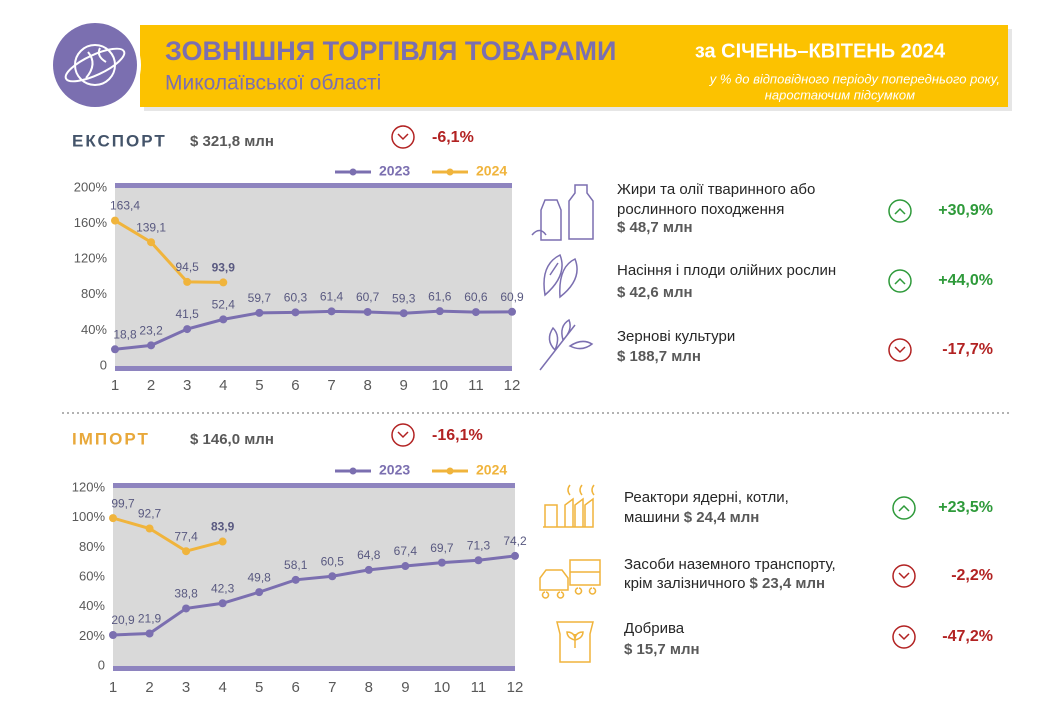  I want to click on logo, so click(95, 65).